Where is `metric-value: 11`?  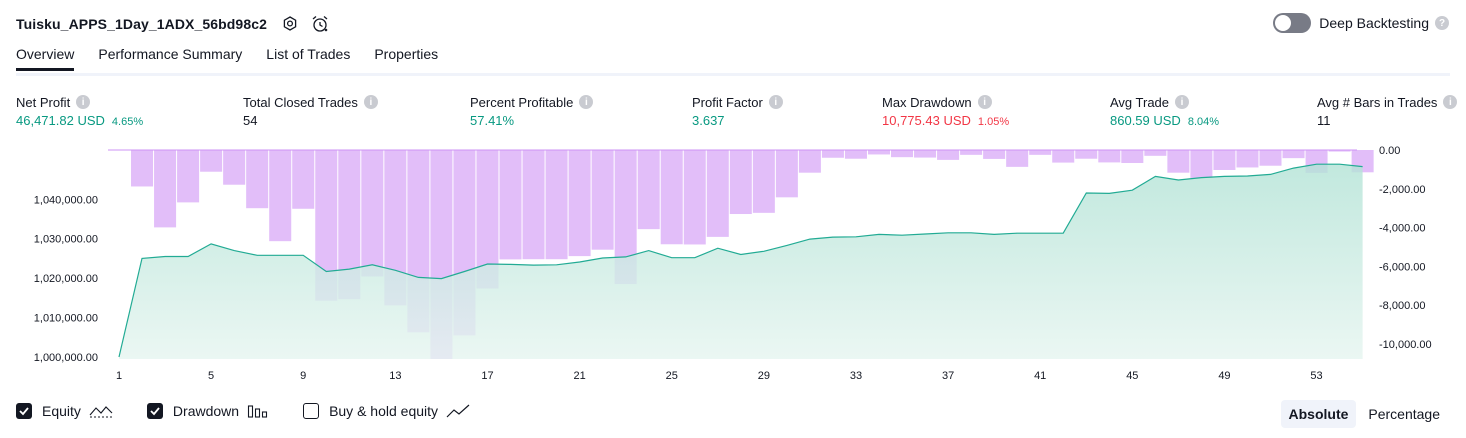 metric-value: 11 is located at coordinates (1324, 120).